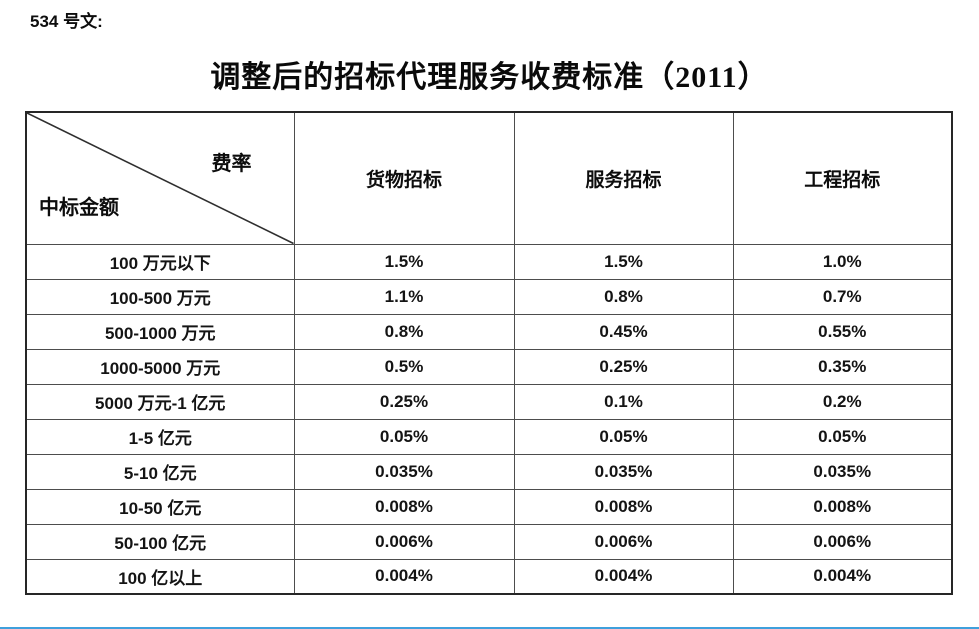  I want to click on rate-cell: 0.2%, so click(842, 401).